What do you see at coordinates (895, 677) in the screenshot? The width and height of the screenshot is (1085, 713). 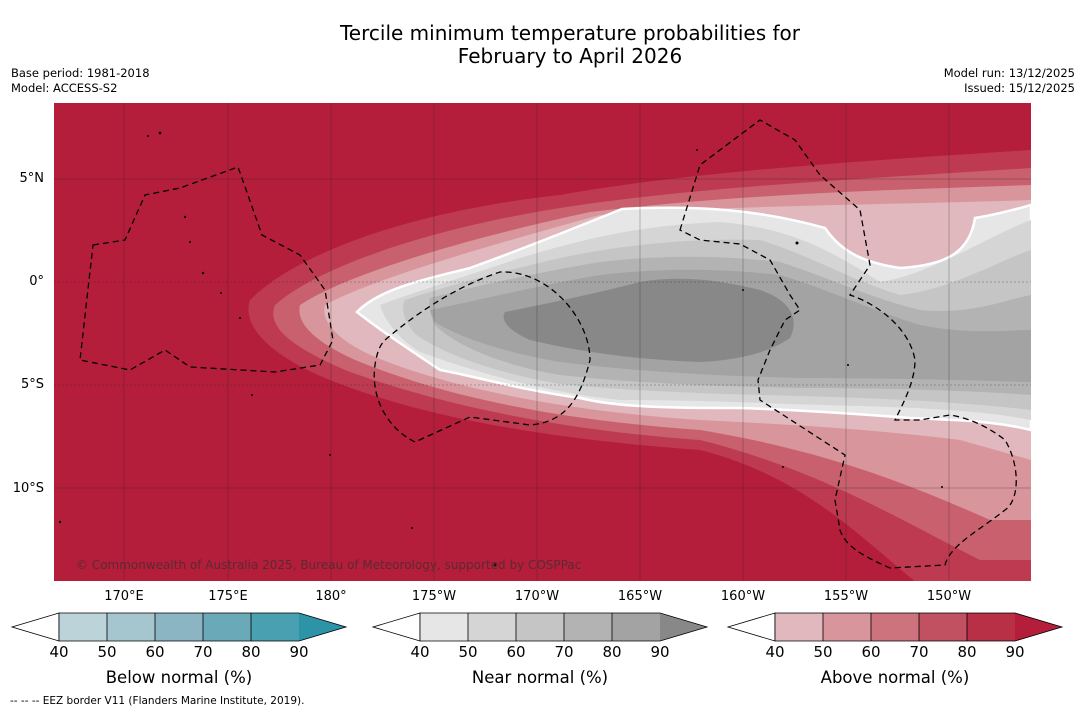 I see `colorbar-label-above: Above normal (%)` at bounding box center [895, 677].